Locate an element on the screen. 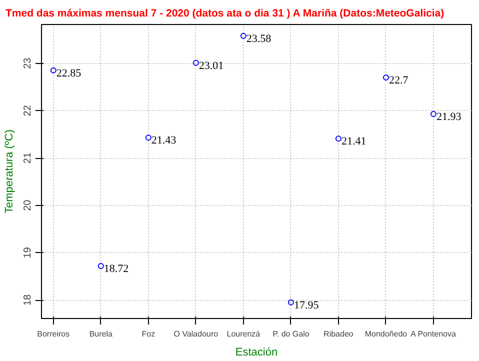 Image resolution: width=479 pixels, height=361 pixels. x-tick-label: P. do Galo is located at coordinates (291, 334).